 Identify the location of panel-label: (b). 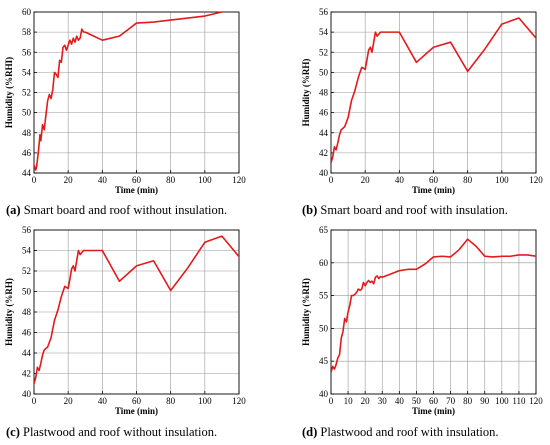
(309, 210).